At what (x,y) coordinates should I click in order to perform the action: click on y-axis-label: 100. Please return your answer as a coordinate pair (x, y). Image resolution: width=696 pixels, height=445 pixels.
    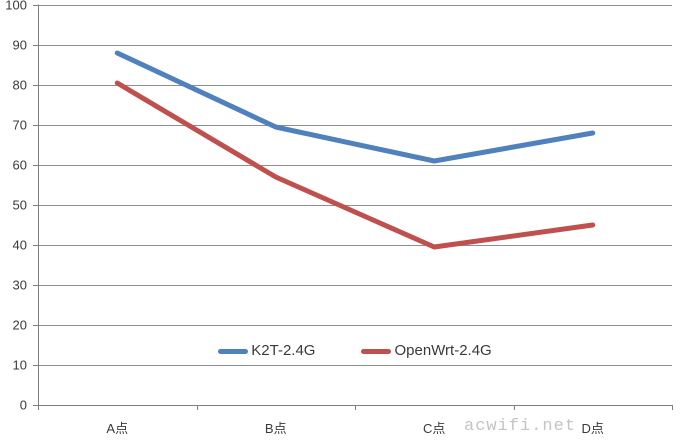
    Looking at the image, I should click on (16, 6).